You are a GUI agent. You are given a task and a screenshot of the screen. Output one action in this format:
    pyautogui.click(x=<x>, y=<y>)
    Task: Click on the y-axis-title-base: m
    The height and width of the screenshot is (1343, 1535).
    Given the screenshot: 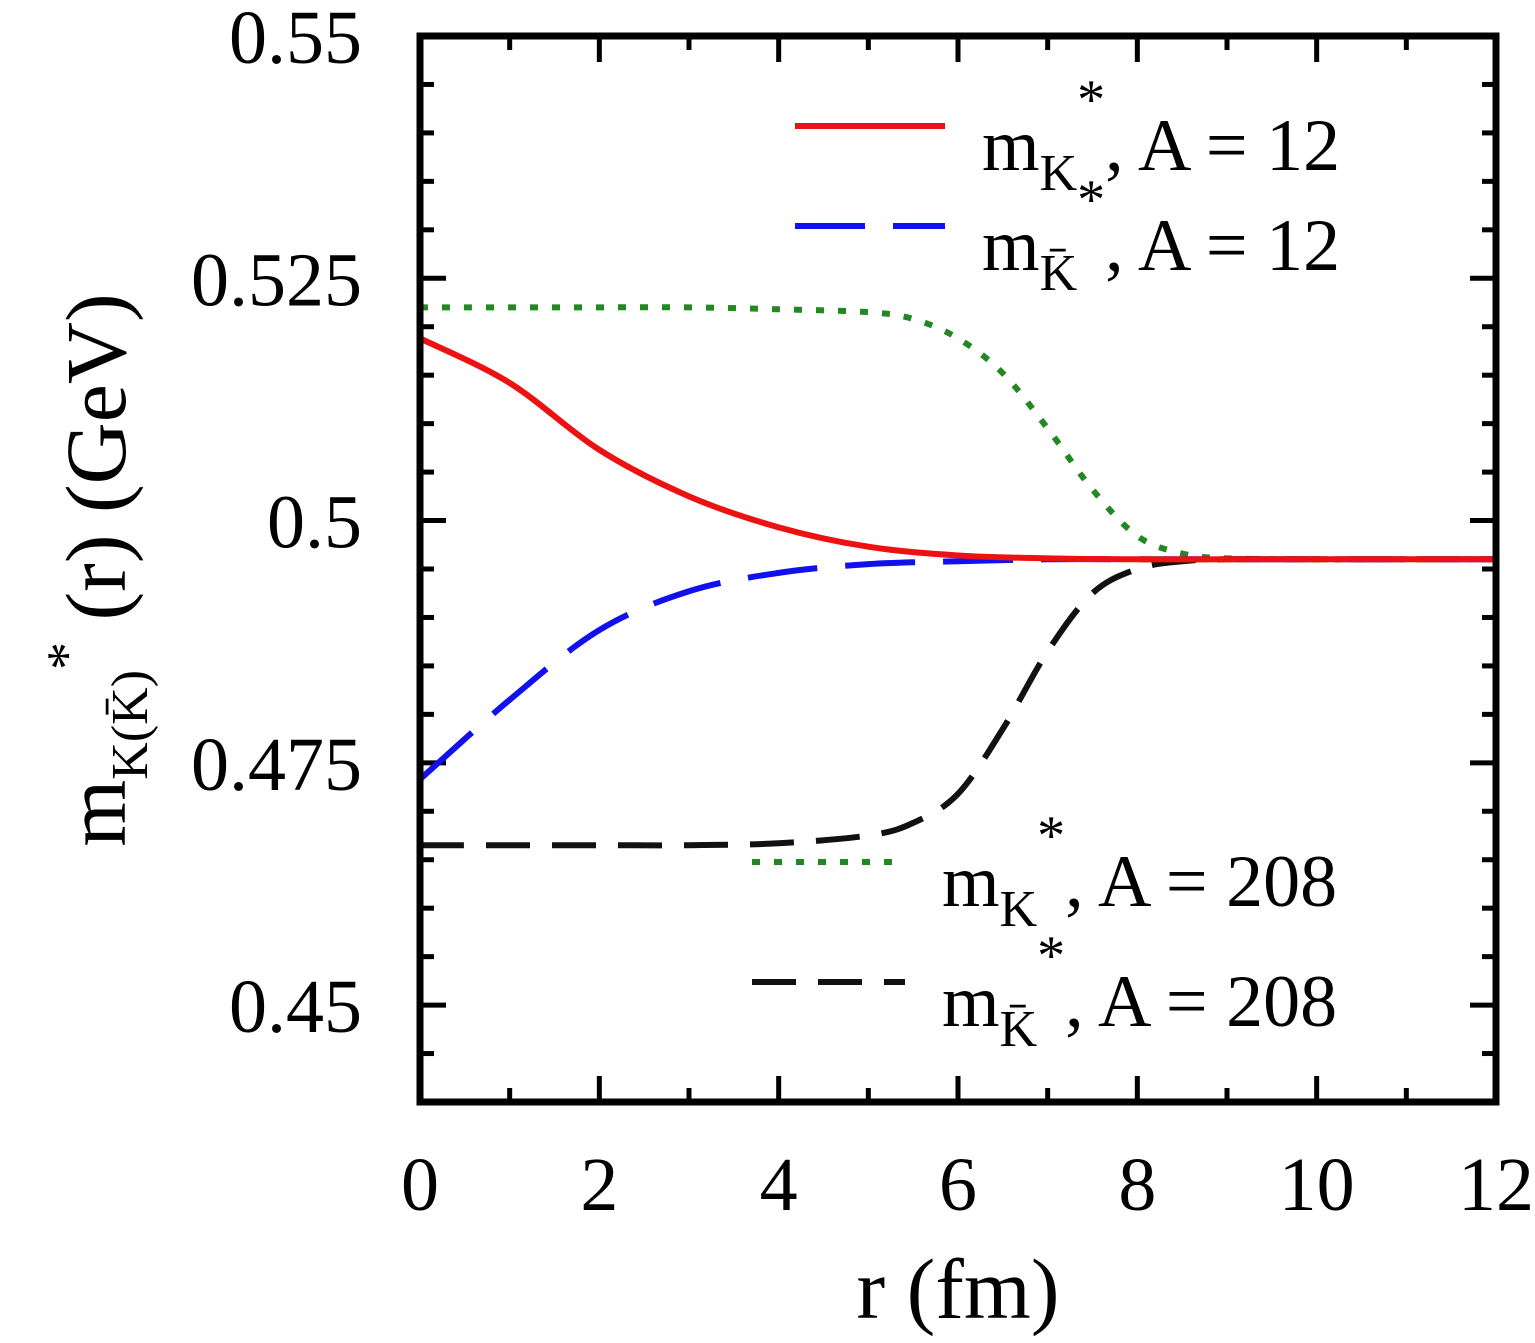 What is the action you would take?
    pyautogui.click(x=96, y=813)
    